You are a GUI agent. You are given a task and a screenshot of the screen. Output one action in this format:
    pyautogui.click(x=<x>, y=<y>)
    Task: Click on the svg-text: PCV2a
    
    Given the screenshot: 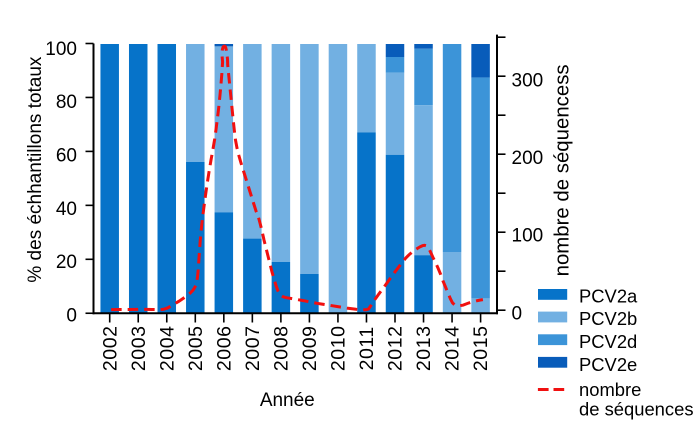 What is the action you would take?
    pyautogui.click(x=608, y=295)
    